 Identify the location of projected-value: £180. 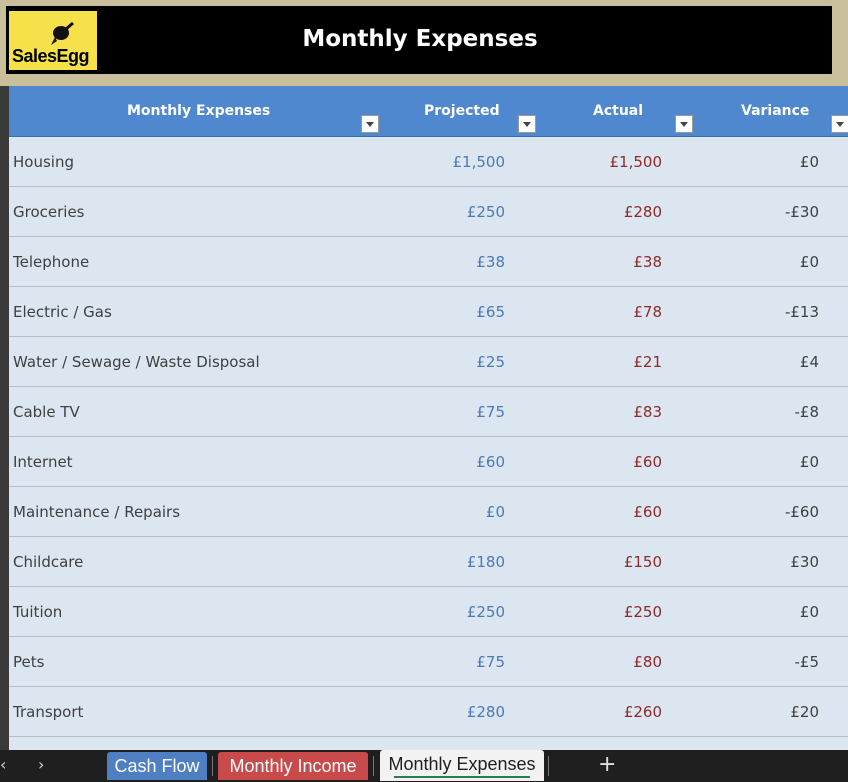
(485, 562).